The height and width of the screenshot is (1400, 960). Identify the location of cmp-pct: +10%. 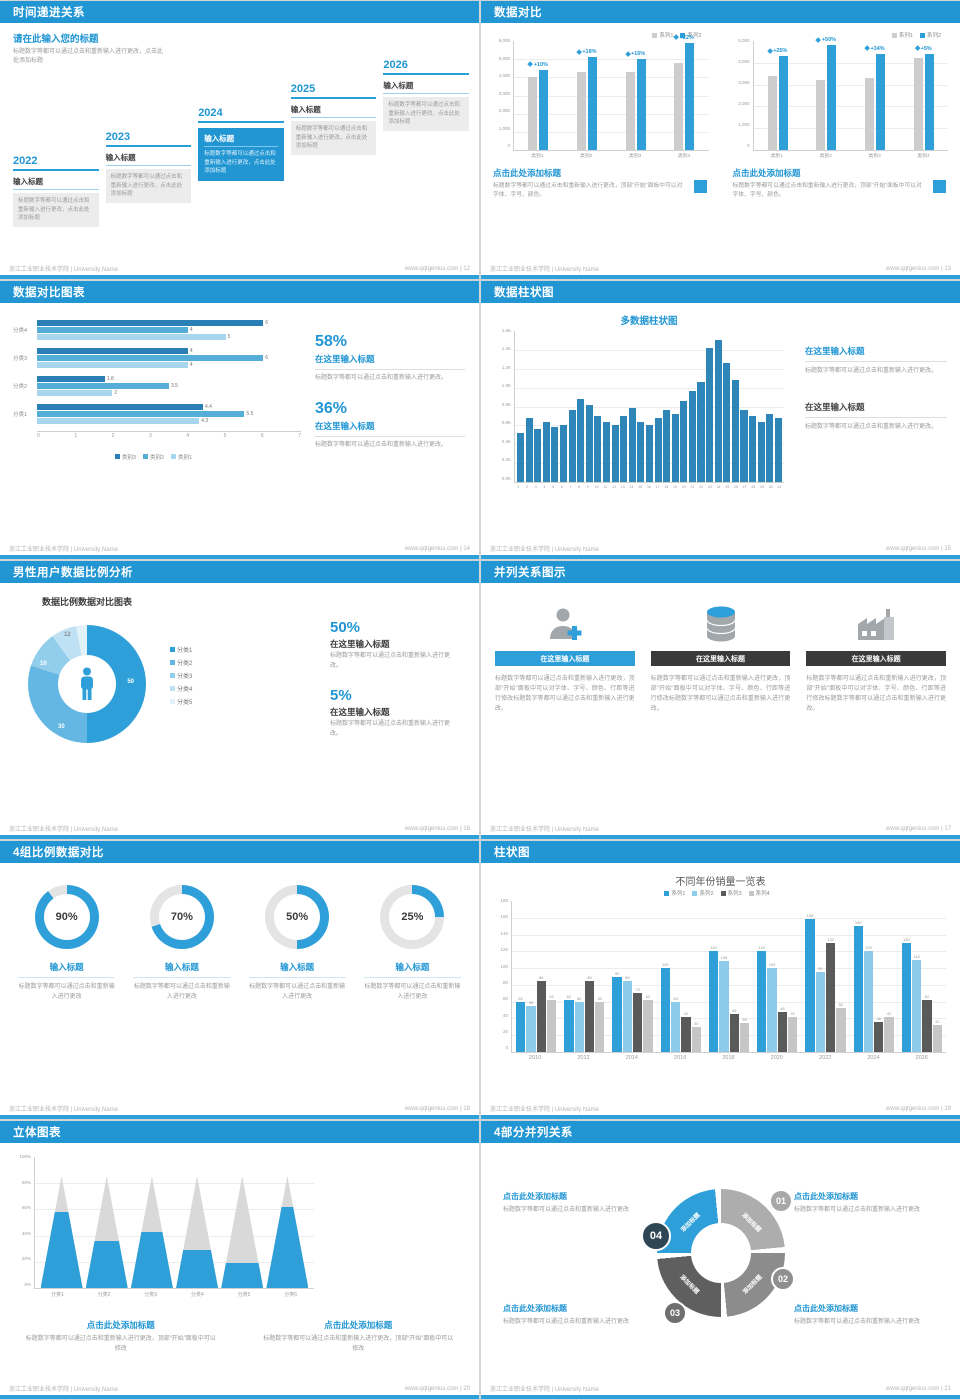
(538, 65).